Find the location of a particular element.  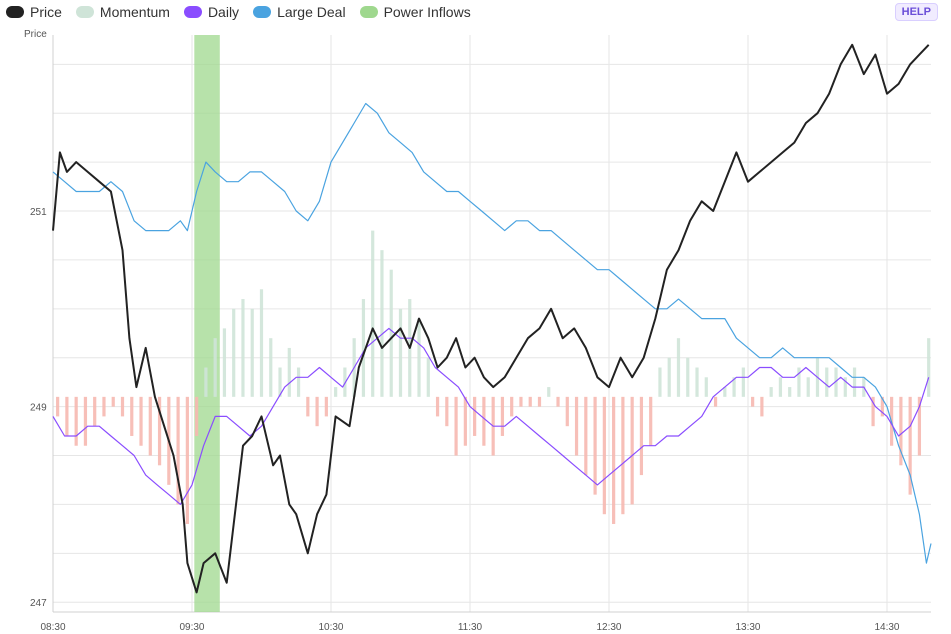

legend-item-power-inflows: Power Inflows is located at coordinates (415, 12).